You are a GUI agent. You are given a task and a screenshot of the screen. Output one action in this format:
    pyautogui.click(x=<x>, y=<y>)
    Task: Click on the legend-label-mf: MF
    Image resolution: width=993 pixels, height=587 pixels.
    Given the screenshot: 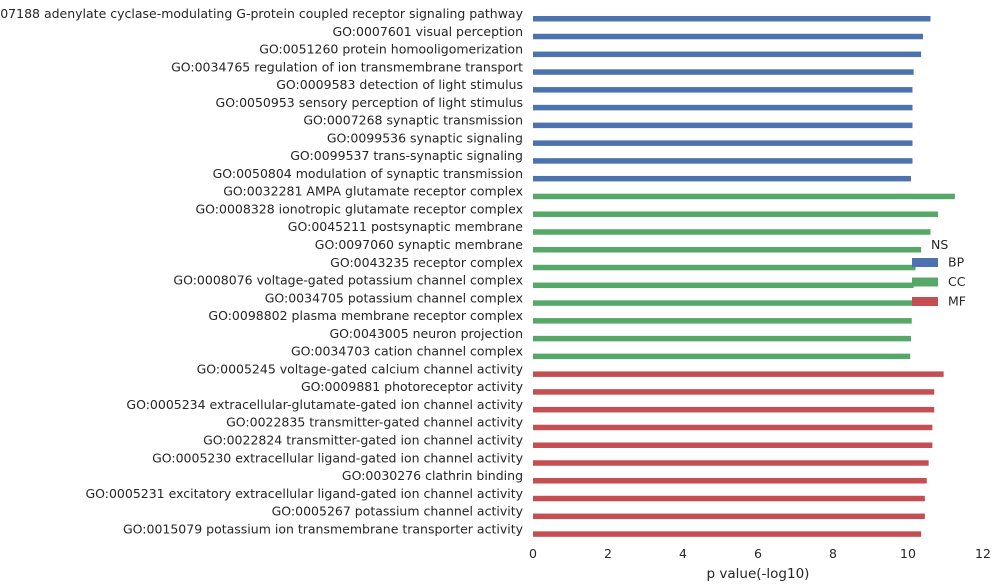 What is the action you would take?
    pyautogui.click(x=957, y=301)
    